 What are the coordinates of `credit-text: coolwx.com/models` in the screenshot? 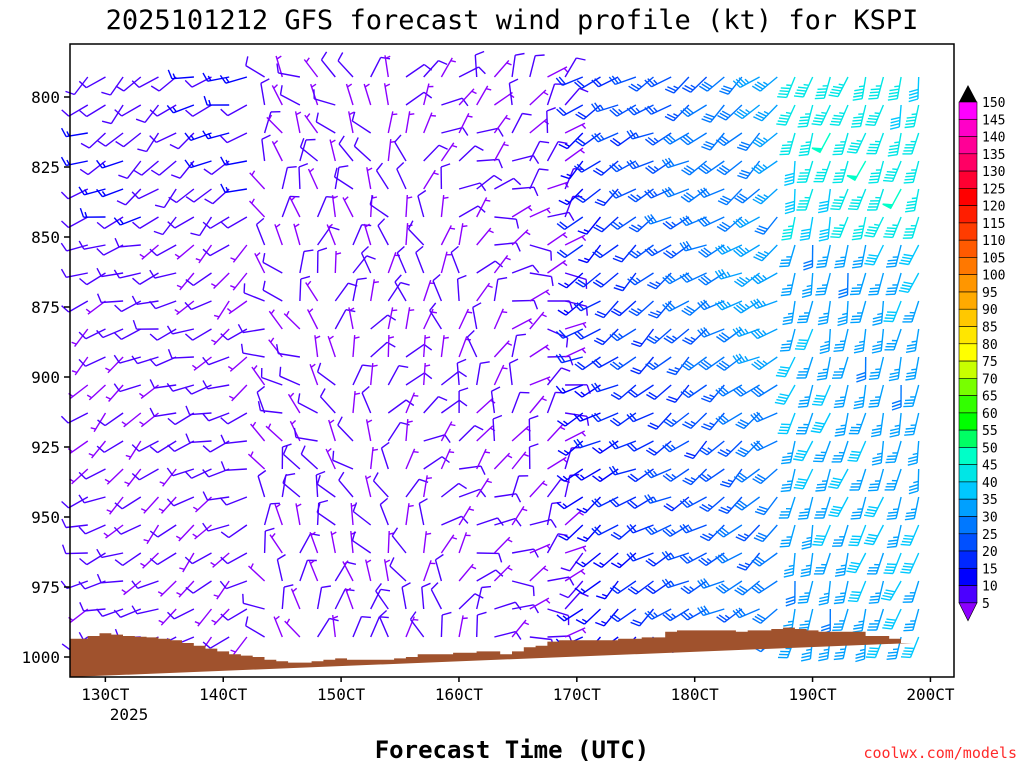 It's located at (940, 753).